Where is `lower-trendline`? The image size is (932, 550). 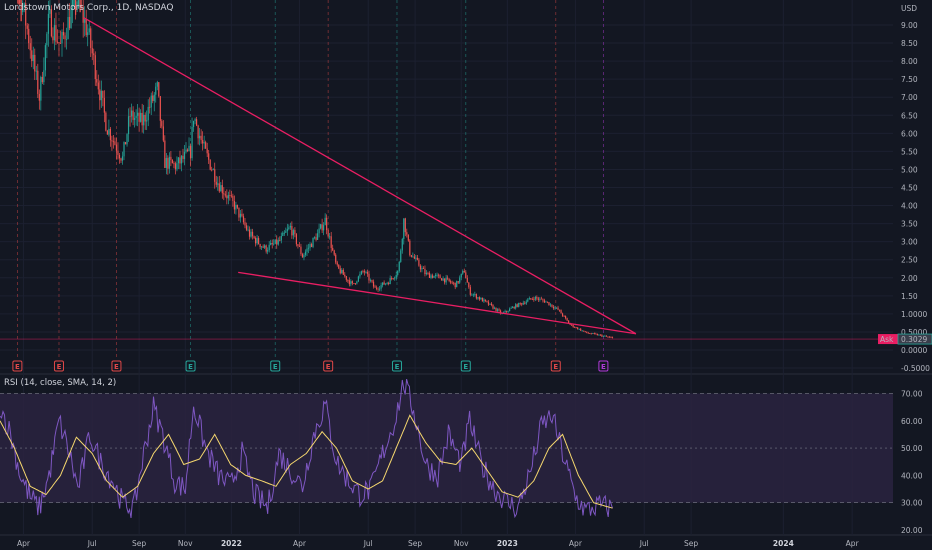
lower-trendline is located at coordinates (437, 303).